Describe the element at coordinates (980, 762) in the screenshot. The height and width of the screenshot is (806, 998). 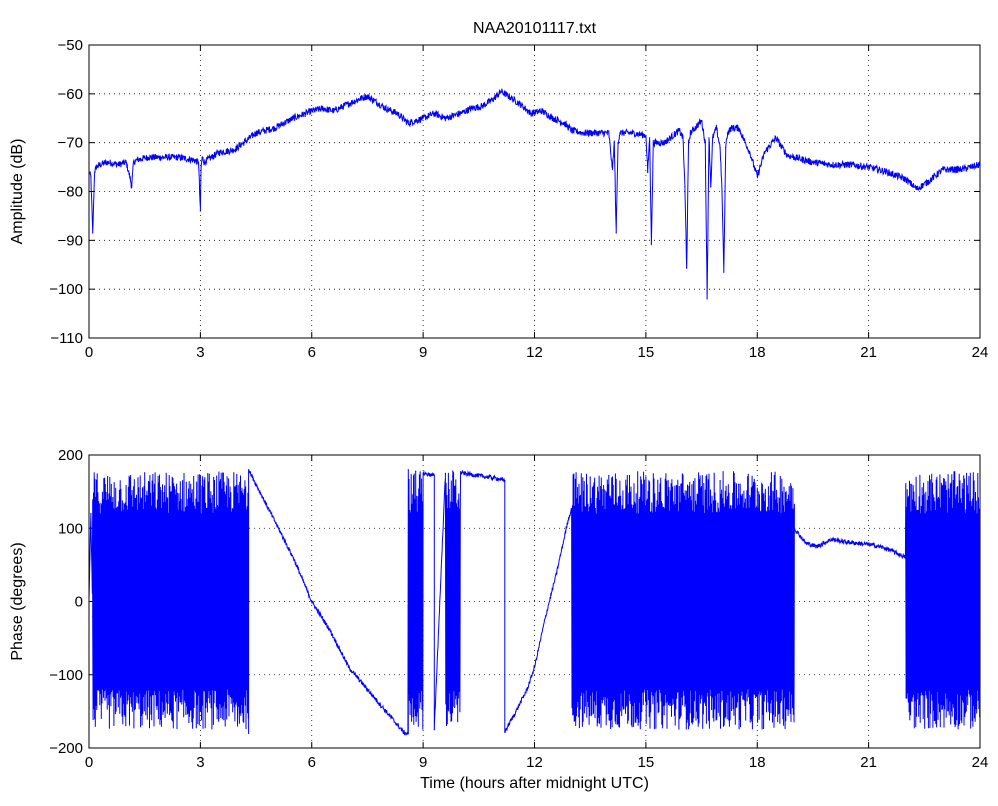
I see `x-tick-label: 24` at that location.